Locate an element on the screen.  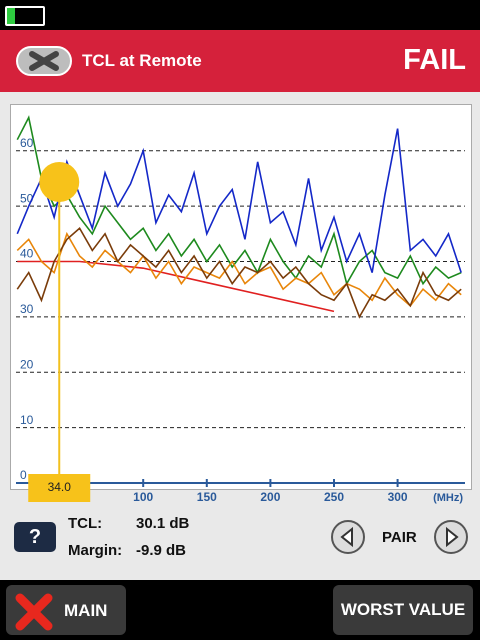
worst-value-button: WORST VALUE is located at coordinates (403, 610).